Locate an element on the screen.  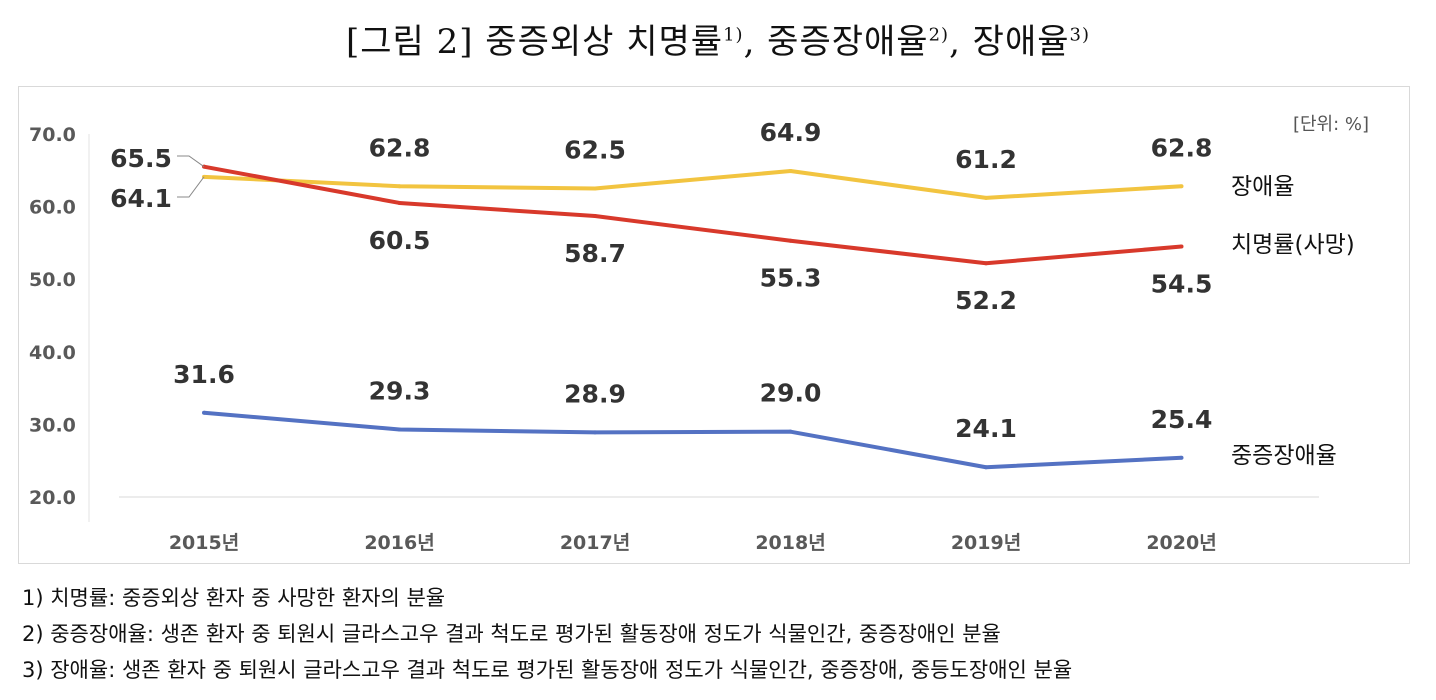
unit-label: [단위: %] is located at coordinates (1331, 124).